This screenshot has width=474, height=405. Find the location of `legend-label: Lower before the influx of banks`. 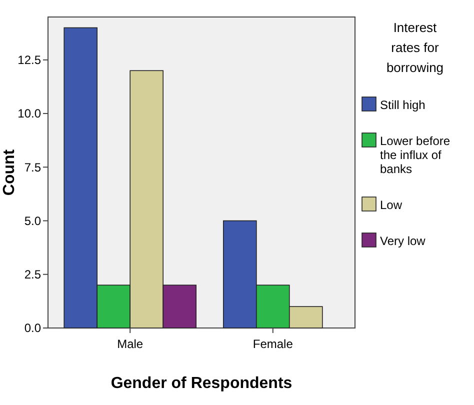

legend-label: Lower before the influx of banks is located at coordinates (415, 155).